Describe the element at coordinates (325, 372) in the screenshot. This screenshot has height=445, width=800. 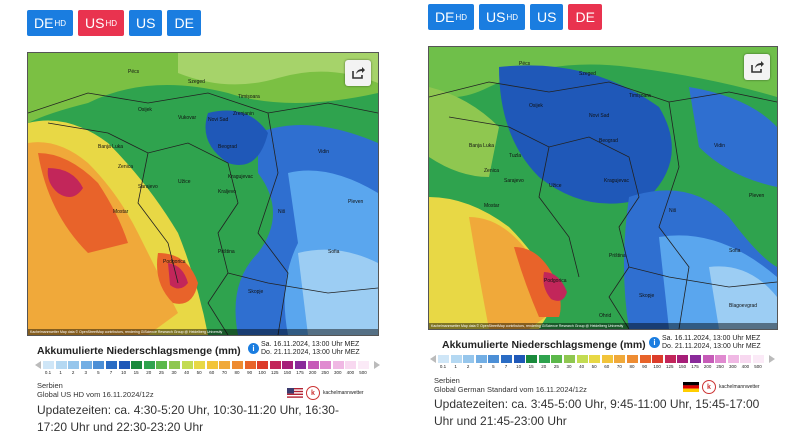
I see `legend-tick-label: 250` at that location.